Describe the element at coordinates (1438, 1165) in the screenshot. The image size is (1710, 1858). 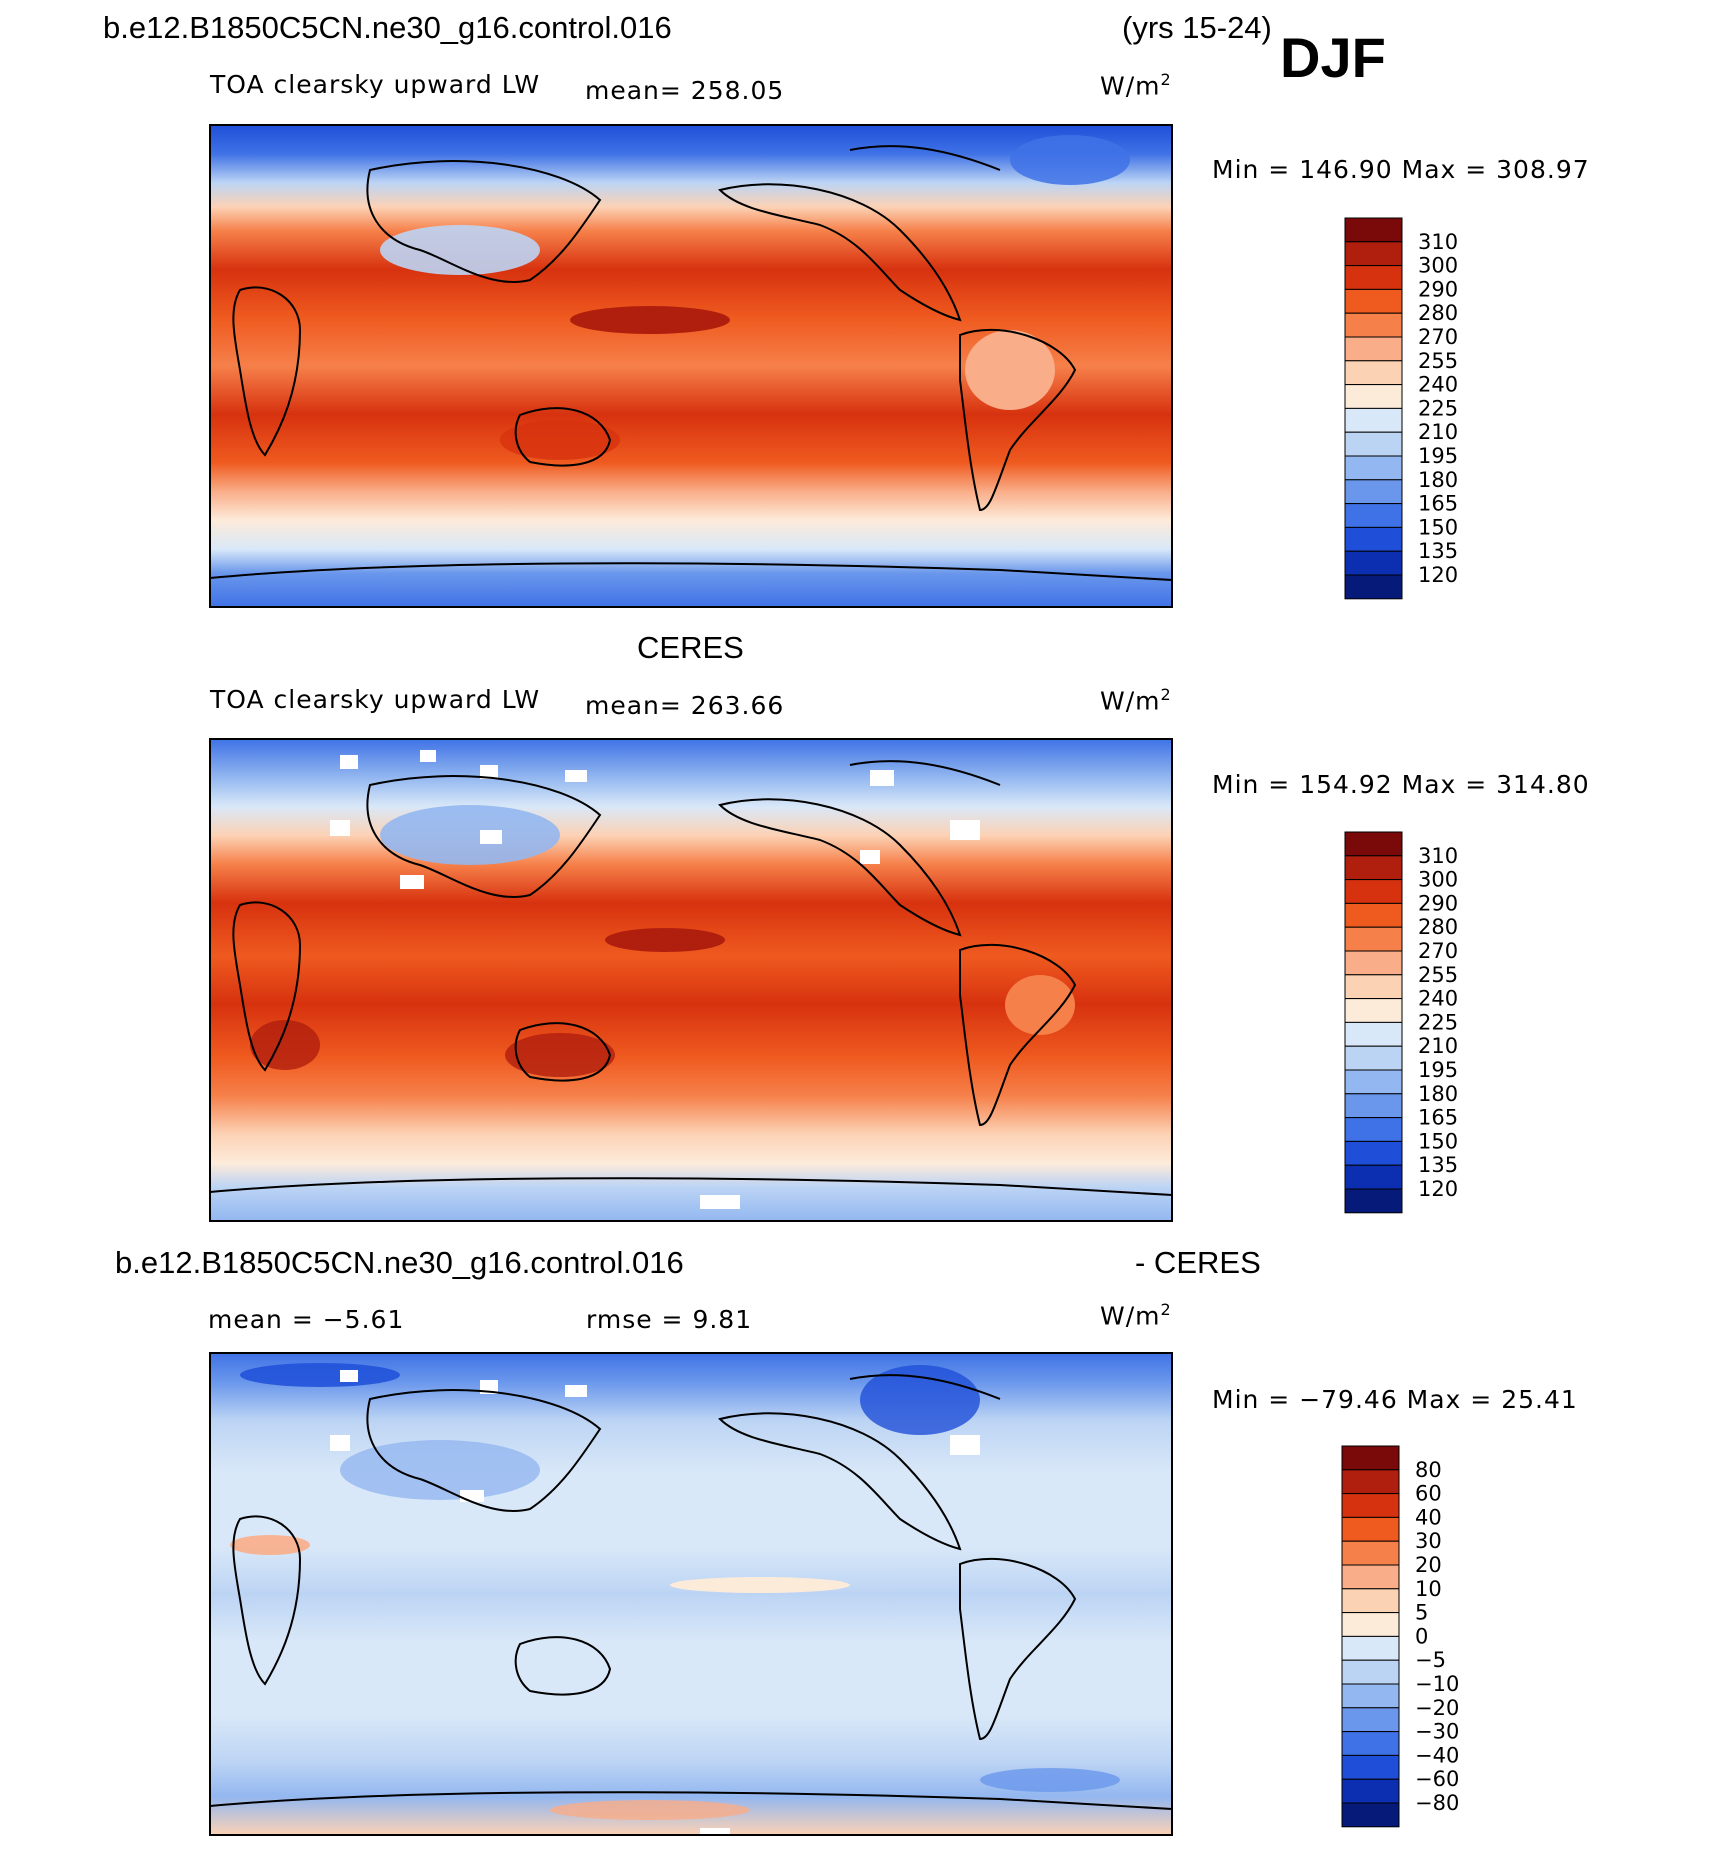
I see `panel2-colorbar-label: 135` at that location.